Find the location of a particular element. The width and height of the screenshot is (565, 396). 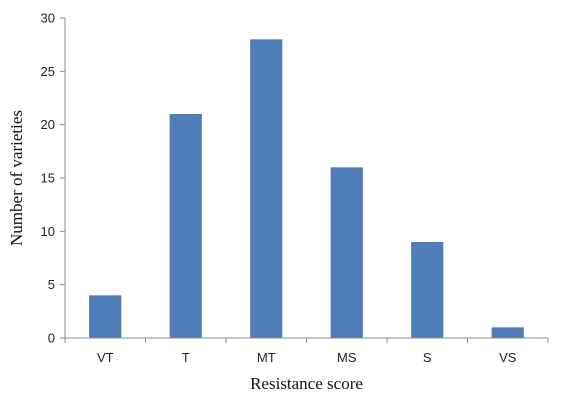

x-tick-label: VS is located at coordinates (508, 357).